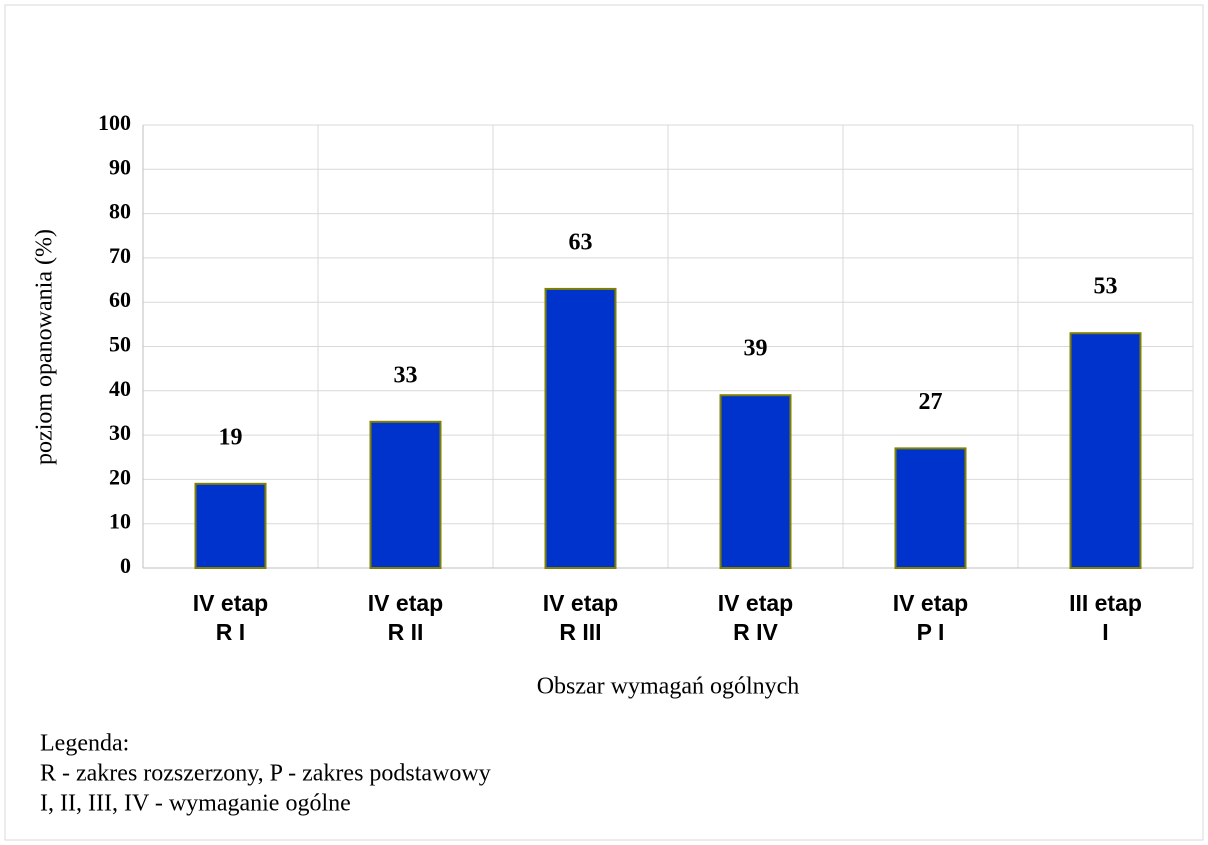  Describe the element at coordinates (120, 476) in the screenshot. I see `y-tick-label: 20` at that location.